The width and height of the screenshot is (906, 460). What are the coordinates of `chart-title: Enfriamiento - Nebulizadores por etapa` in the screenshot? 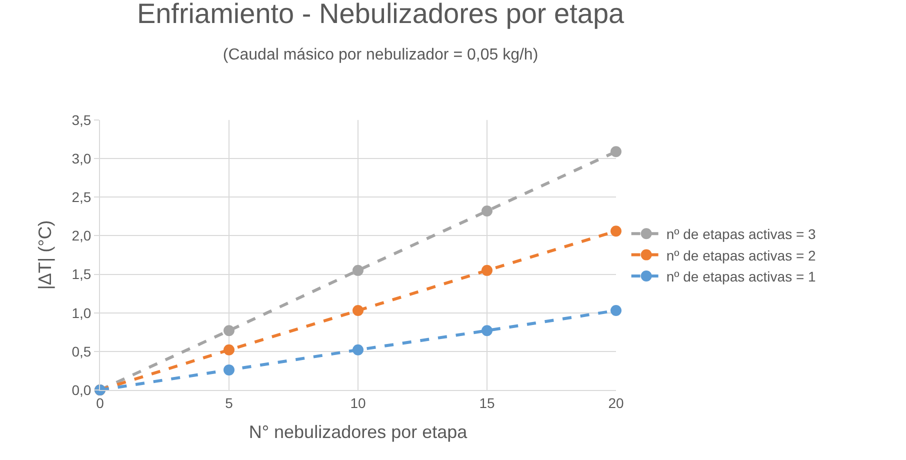 It's located at (380, 14).